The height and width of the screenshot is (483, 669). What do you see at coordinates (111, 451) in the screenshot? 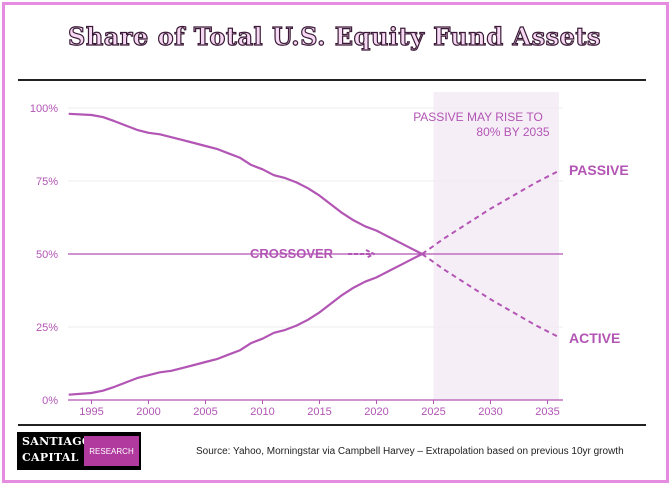
I see `logo-badge: RESEARCH` at bounding box center [111, 451].